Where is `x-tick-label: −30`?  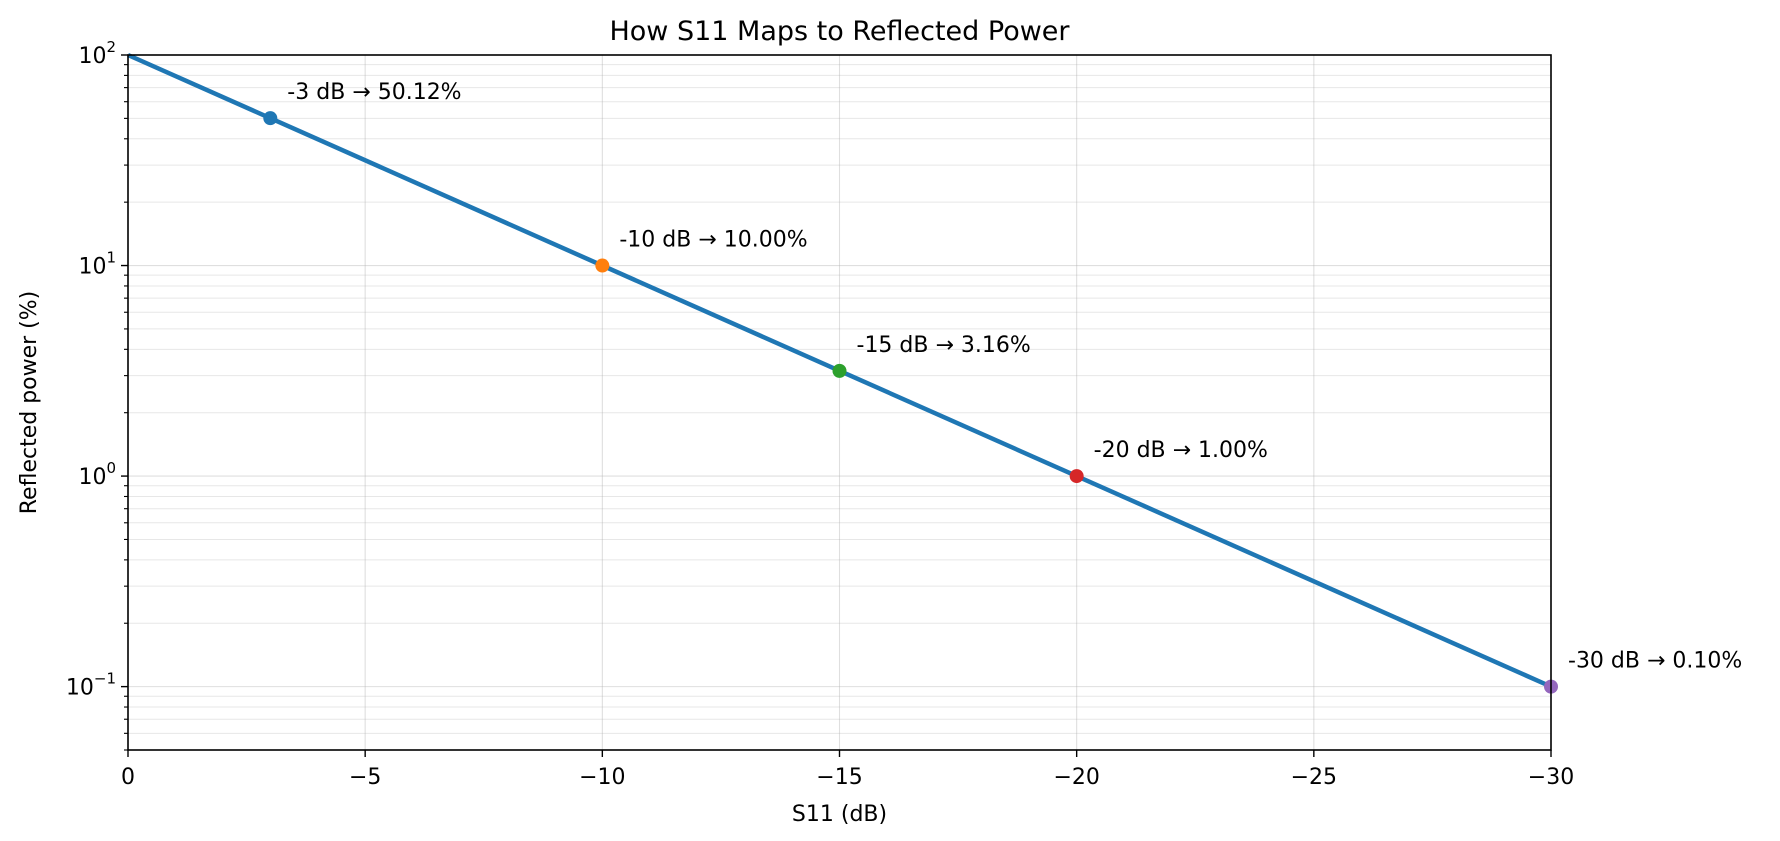
x-tick-label: −30 is located at coordinates (1551, 777).